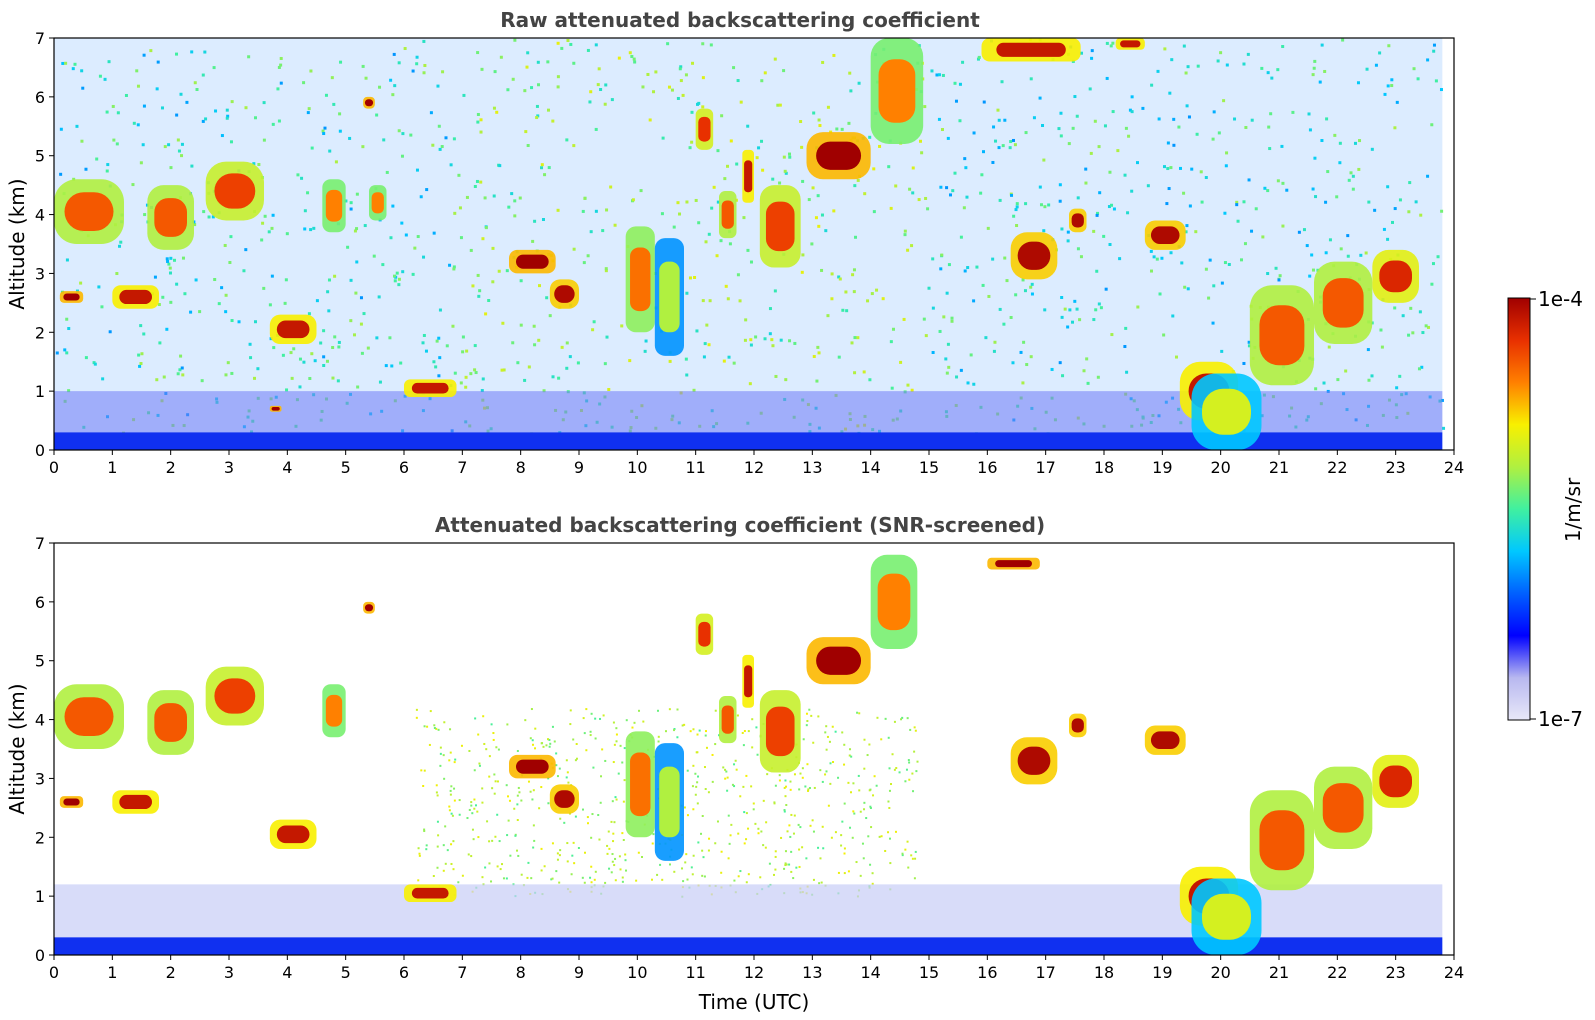  Describe the element at coordinates (1337, 972) in the screenshot. I see `x-tick-label: 22` at that location.